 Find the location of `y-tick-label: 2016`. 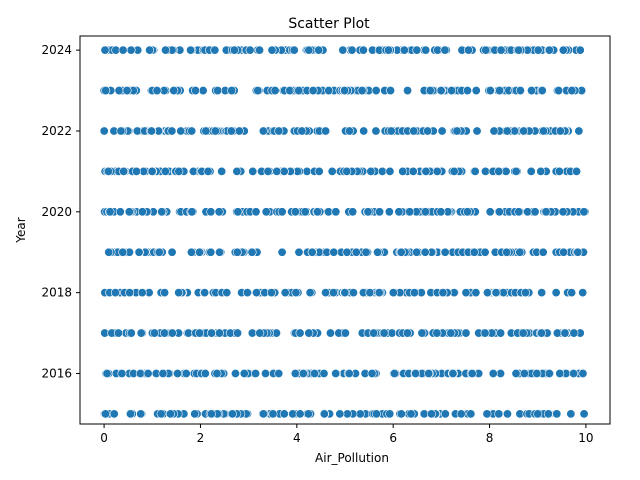

y-tick-label: 2016 is located at coordinates (56, 373).